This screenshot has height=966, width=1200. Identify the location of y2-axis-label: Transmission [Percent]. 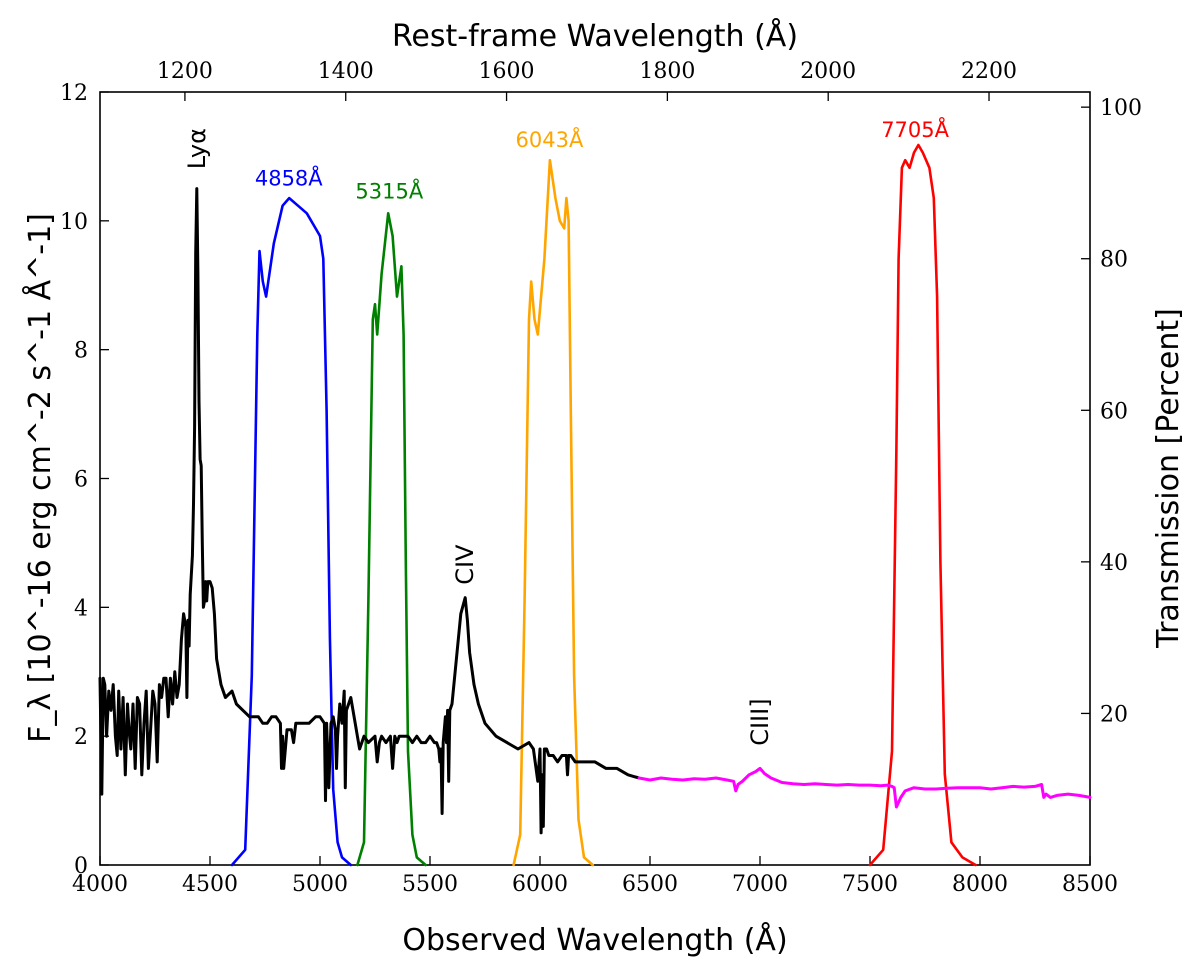
(1168, 478).